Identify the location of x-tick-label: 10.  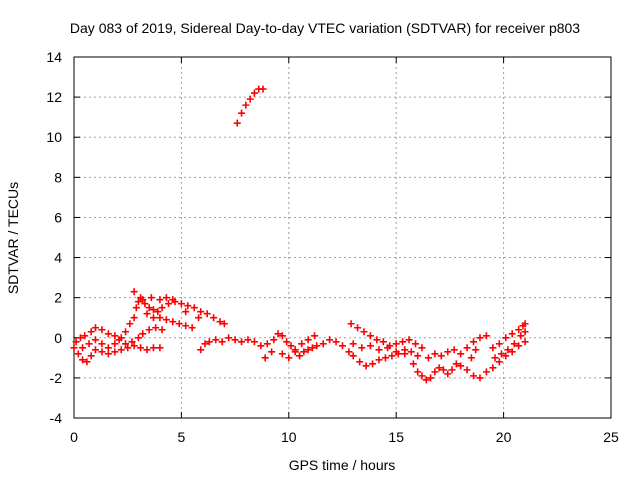
(289, 437).